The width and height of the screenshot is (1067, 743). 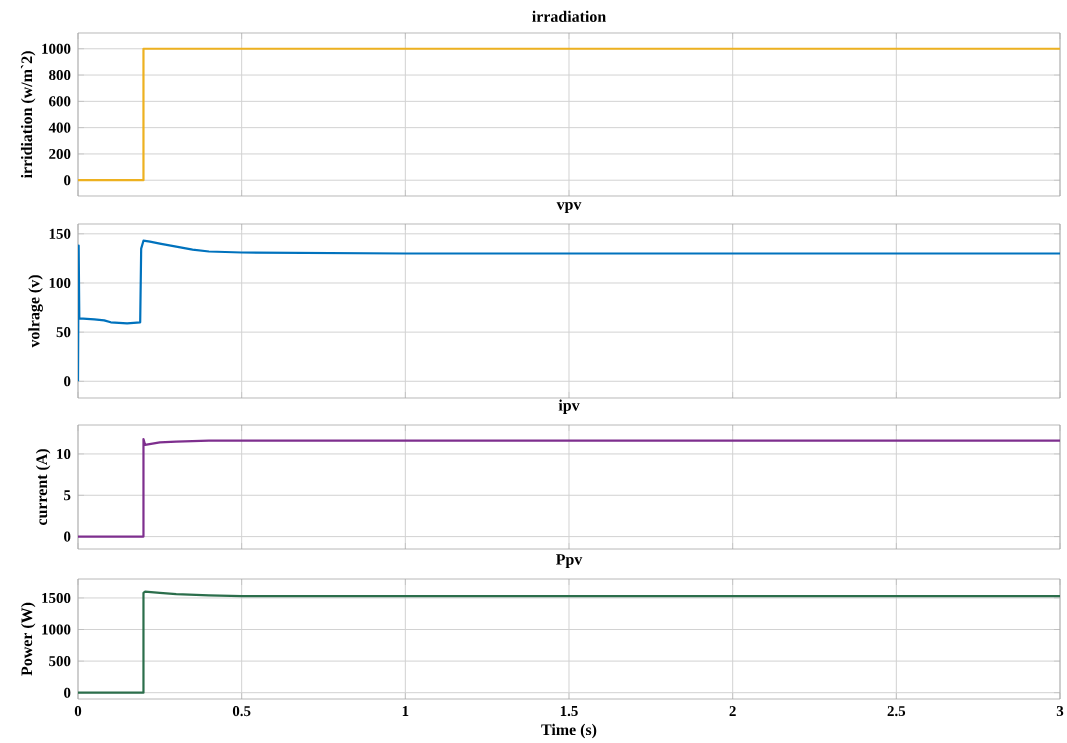 What do you see at coordinates (28, 639) in the screenshot?
I see `y-axis-title: Power (W)` at bounding box center [28, 639].